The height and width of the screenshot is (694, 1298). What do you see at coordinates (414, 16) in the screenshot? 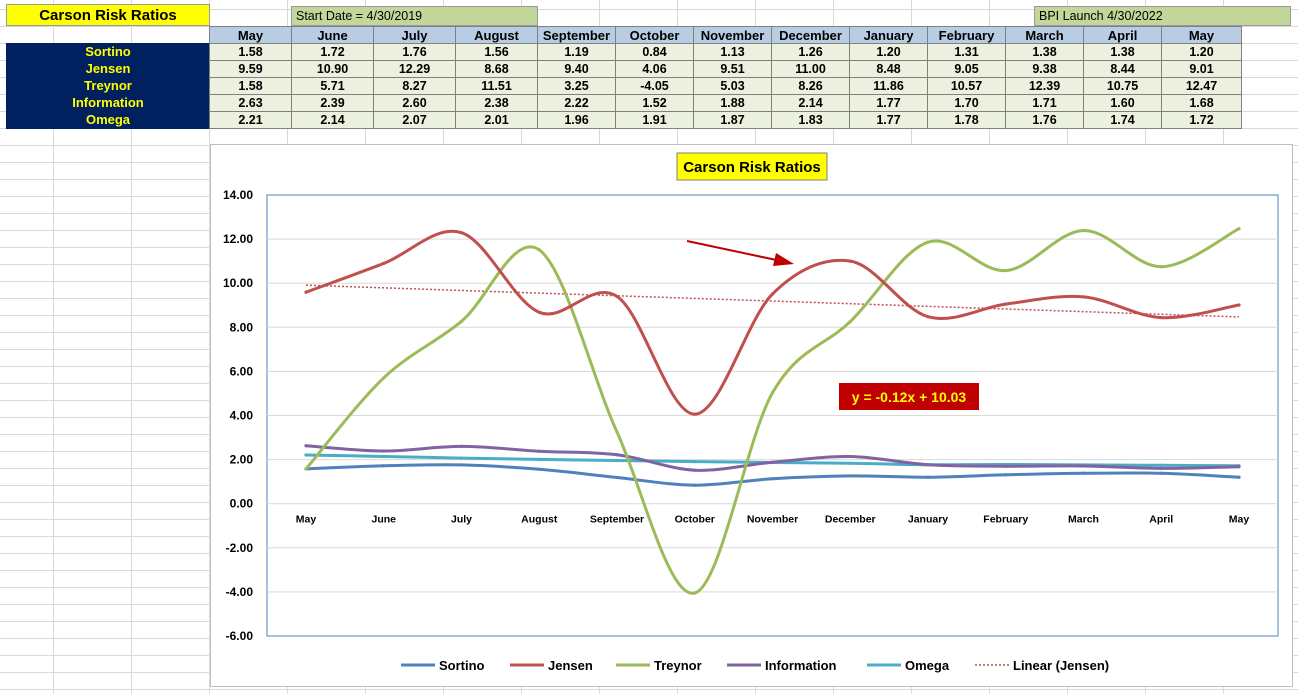
I see `start-date-note: Start Date = 4/30/2019` at bounding box center [414, 16].